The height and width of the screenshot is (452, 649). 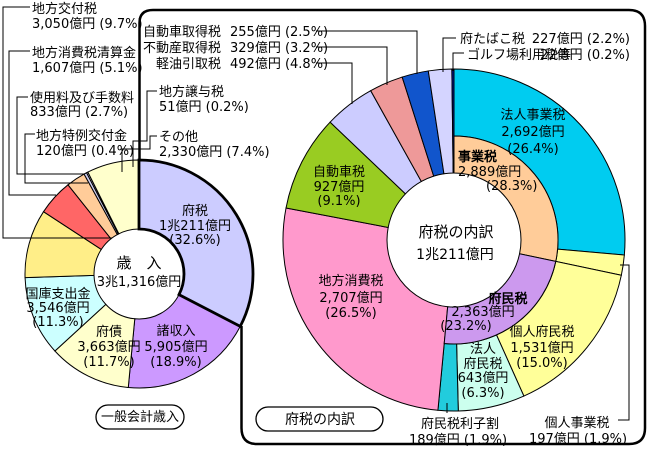 I want to click on badge-tax-breakdown-label: 府税の内訳, so click(x=320, y=420).